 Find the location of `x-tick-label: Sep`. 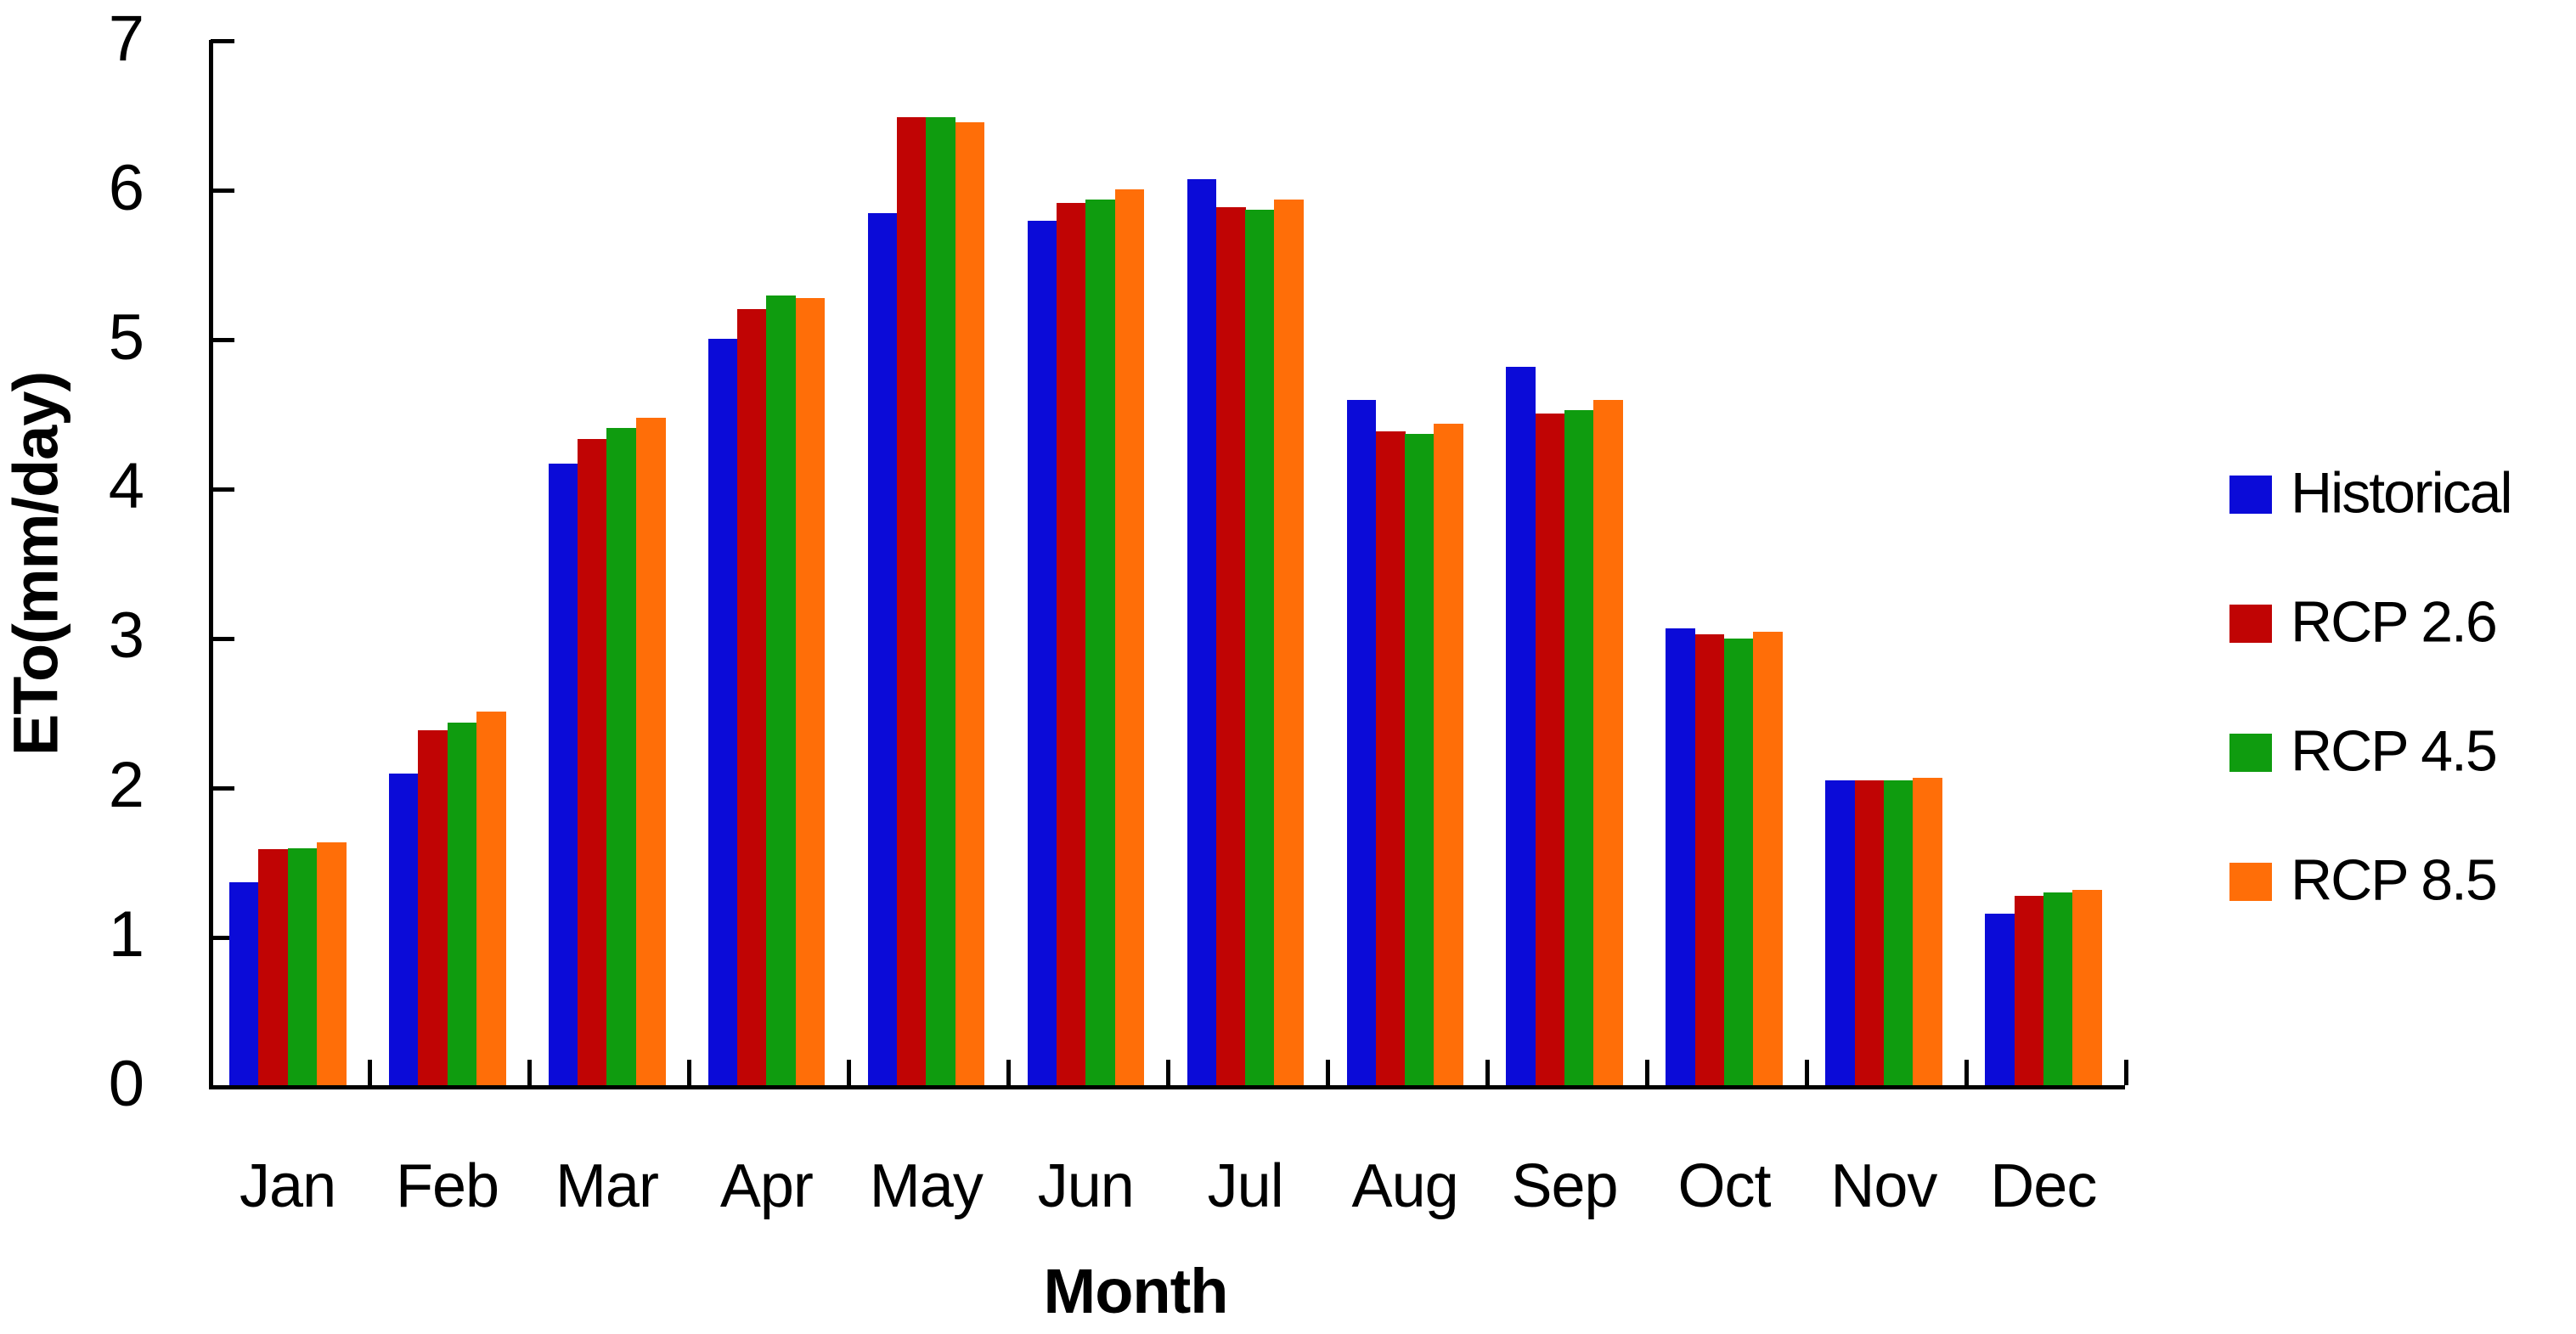

x-tick-label: Sep is located at coordinates (1564, 1186).